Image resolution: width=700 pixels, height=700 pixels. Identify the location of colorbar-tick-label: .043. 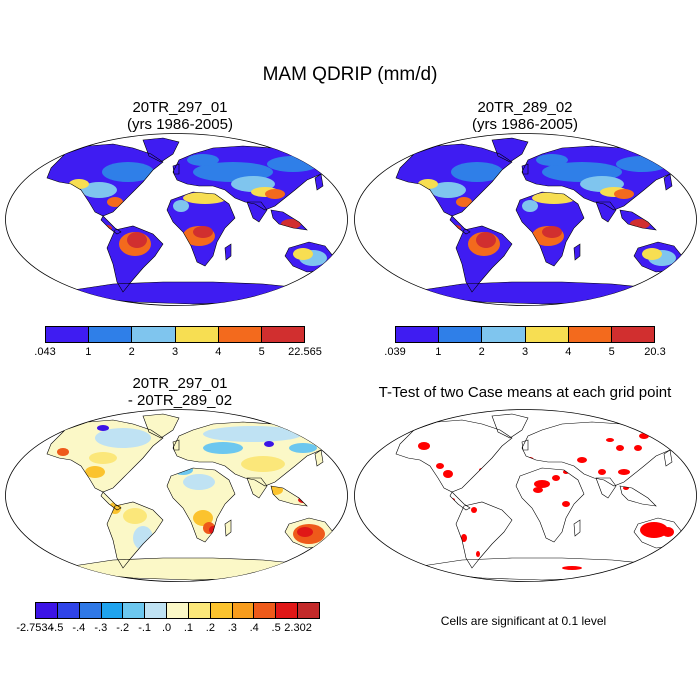
(45, 352).